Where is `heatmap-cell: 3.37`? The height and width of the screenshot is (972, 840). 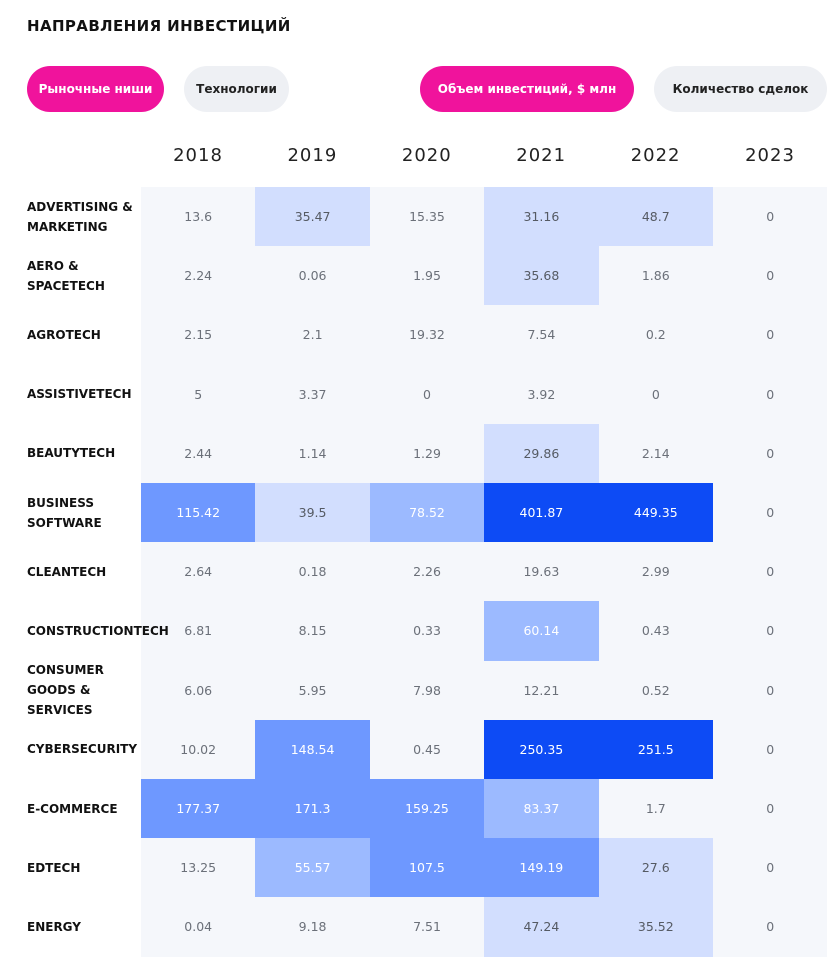 heatmap-cell: 3.37 is located at coordinates (312, 394).